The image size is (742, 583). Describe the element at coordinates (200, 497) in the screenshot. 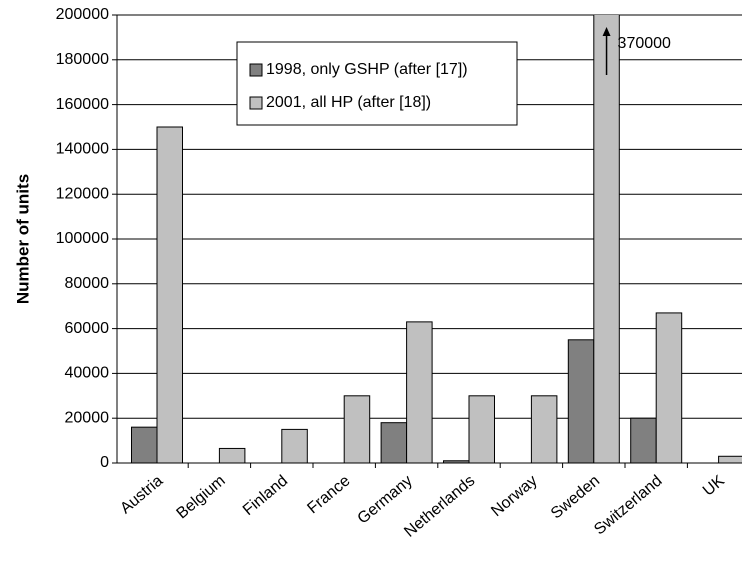

I see `x-tick-label: Belgium` at that location.